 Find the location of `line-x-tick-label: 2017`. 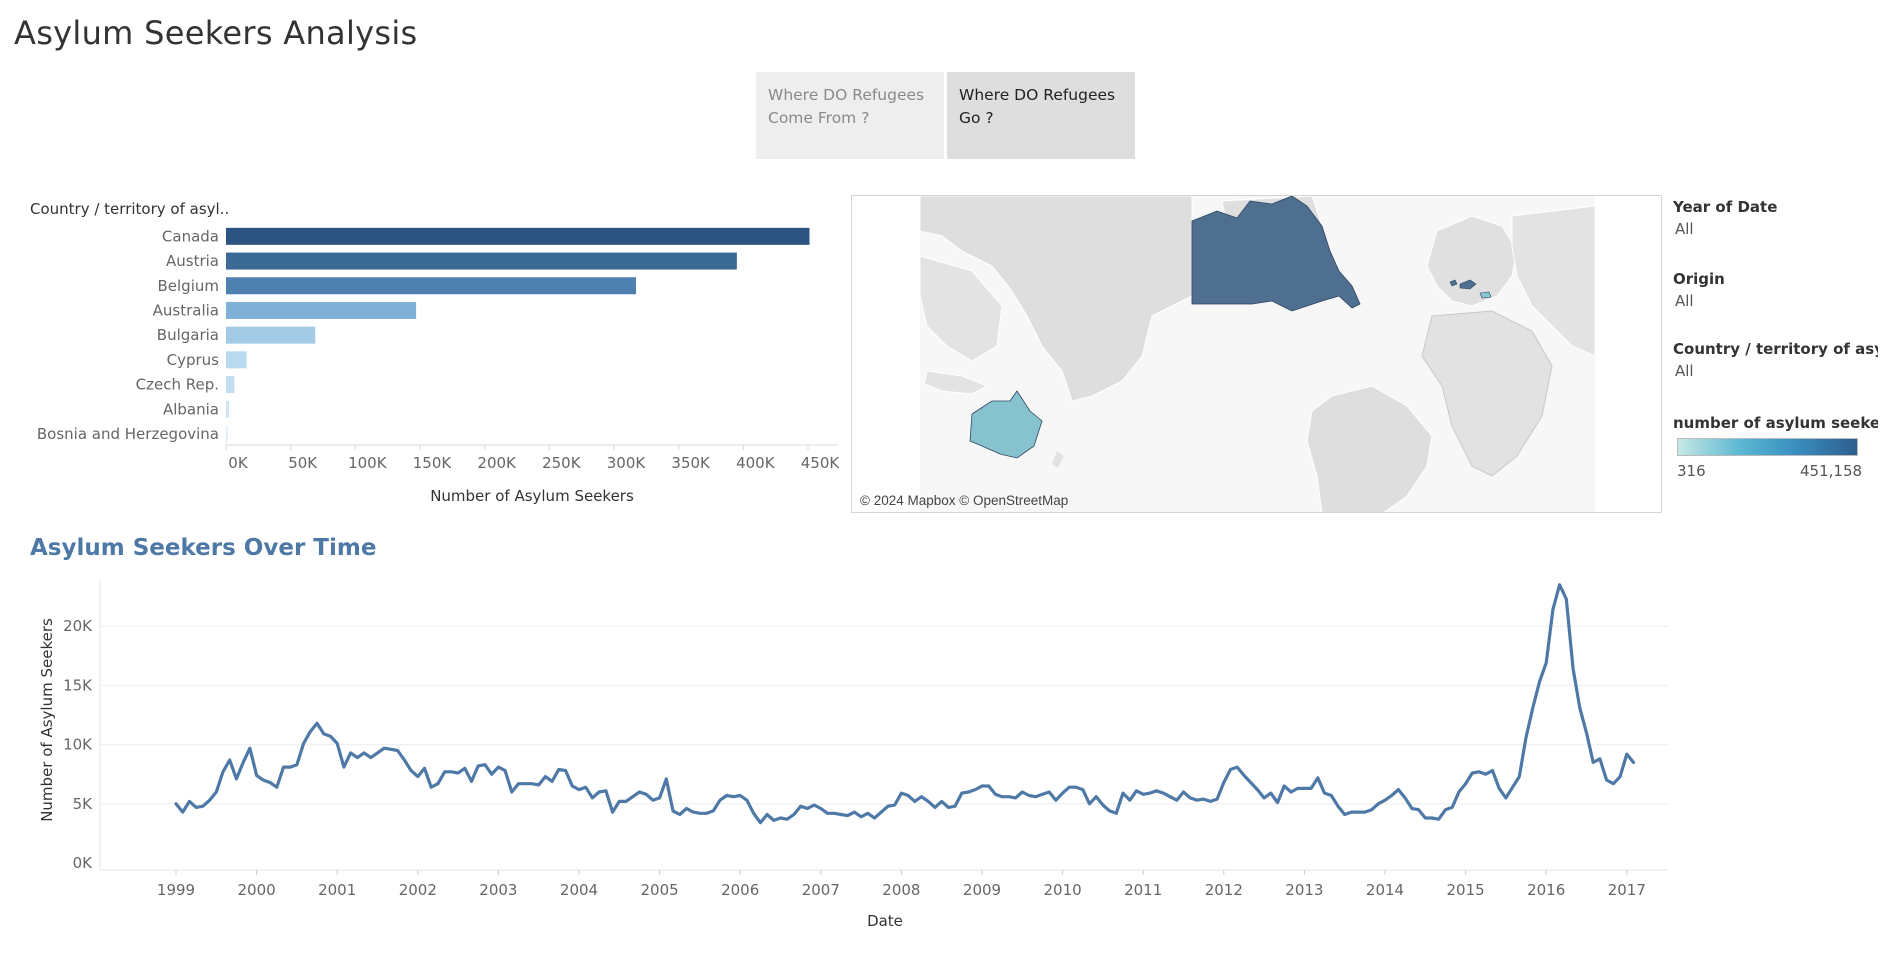

line-x-tick-label: 2017 is located at coordinates (1627, 890).